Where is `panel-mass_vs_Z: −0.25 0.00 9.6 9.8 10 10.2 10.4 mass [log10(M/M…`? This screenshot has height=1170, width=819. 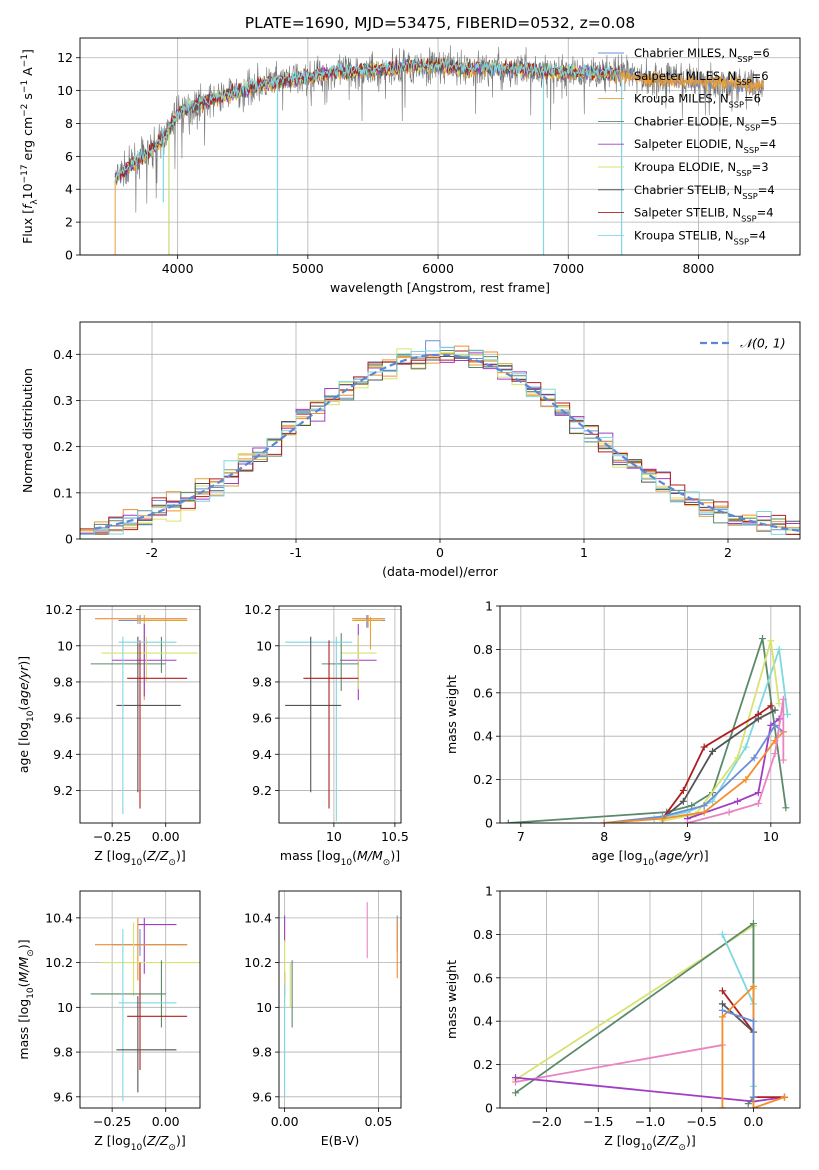 panel-mass_vs_Z: −0.25 0.00 9.6 9.8 10 10.2 10.4 mass [log10(M/M… is located at coordinates (108, 1021).